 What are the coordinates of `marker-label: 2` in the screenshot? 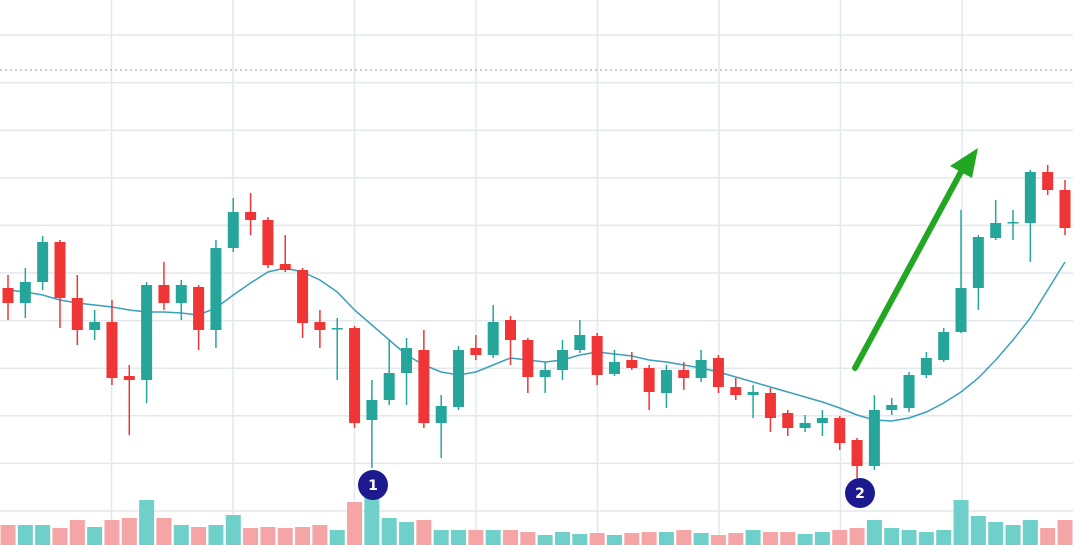 It's located at (860, 494).